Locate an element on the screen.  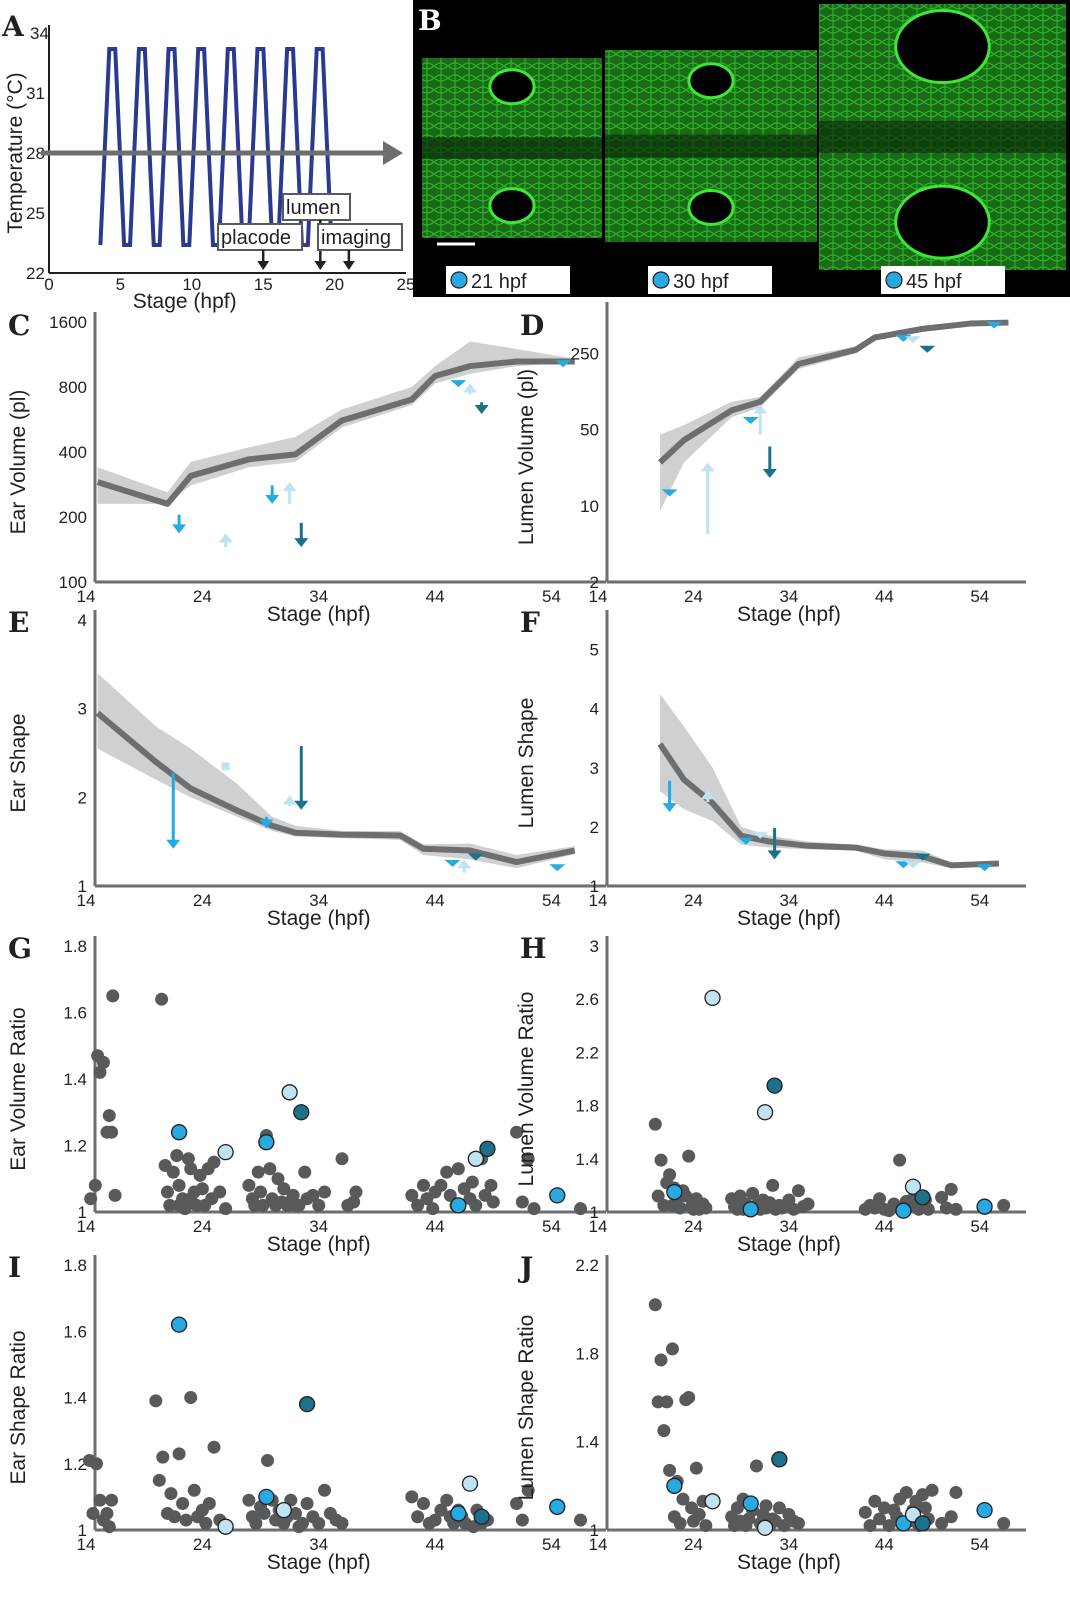
x-tick-label: 10 is located at coordinates (191, 284).